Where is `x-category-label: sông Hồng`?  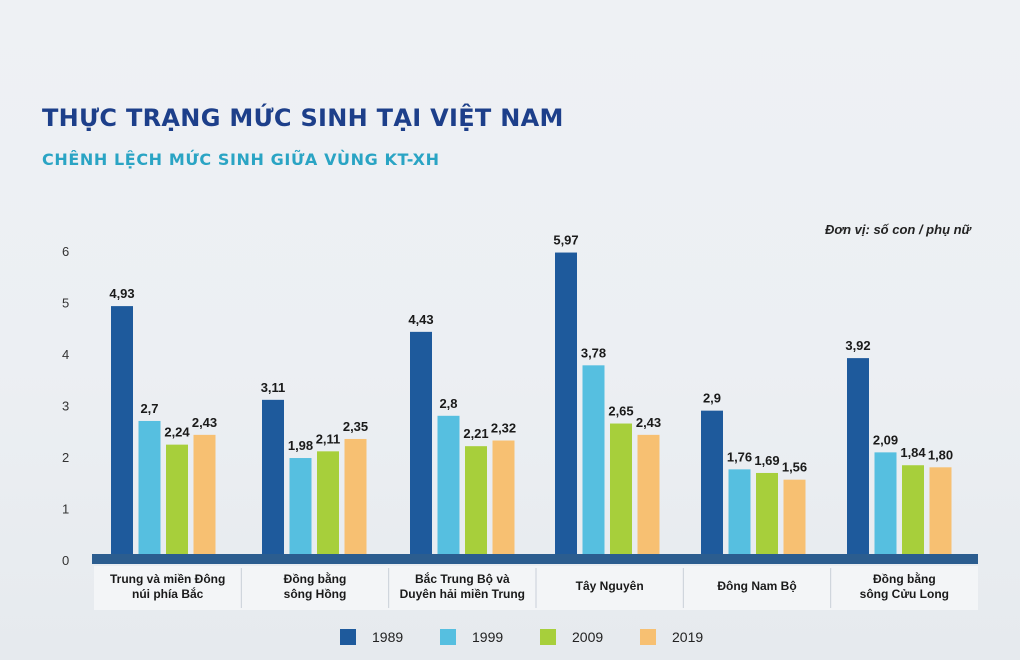
x-category-label: sông Hồng is located at coordinates (315, 594).